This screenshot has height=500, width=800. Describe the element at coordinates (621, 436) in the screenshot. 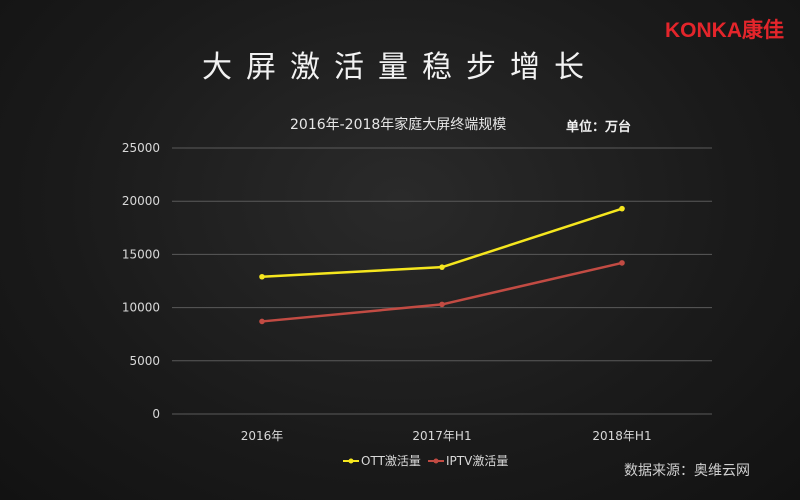

I see `x-tick-label: 2018年H1` at that location.